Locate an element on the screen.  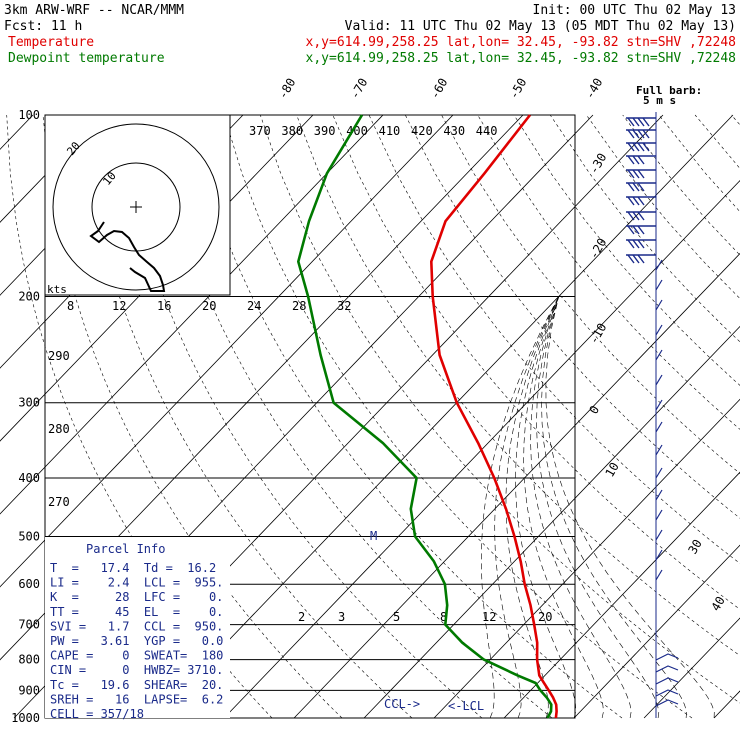
parcel-info-row: PW = 3.61 YGP = 0.0 is located at coordinates (136, 641).